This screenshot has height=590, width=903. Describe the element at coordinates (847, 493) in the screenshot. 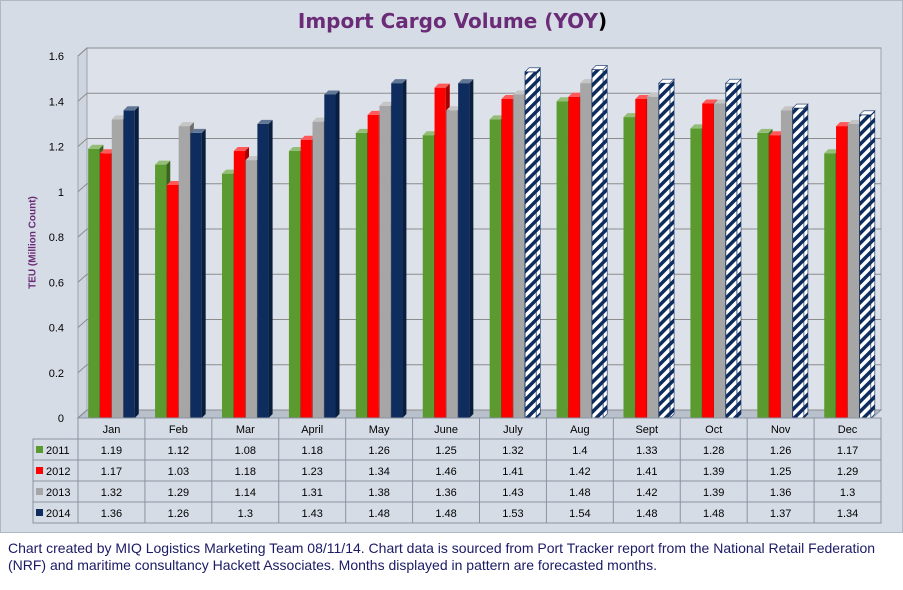

I see `data-label: 1.3` at that location.